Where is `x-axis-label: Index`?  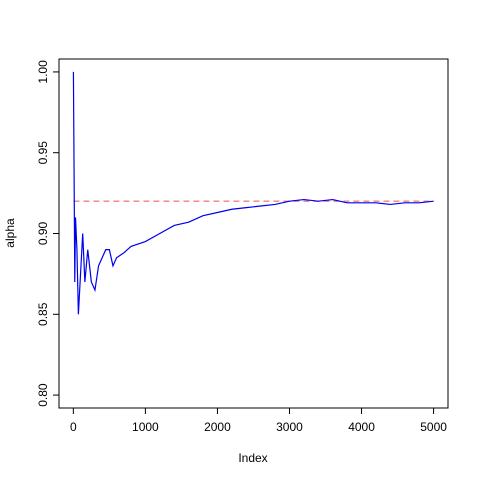 x-axis-label: Index is located at coordinates (252, 458).